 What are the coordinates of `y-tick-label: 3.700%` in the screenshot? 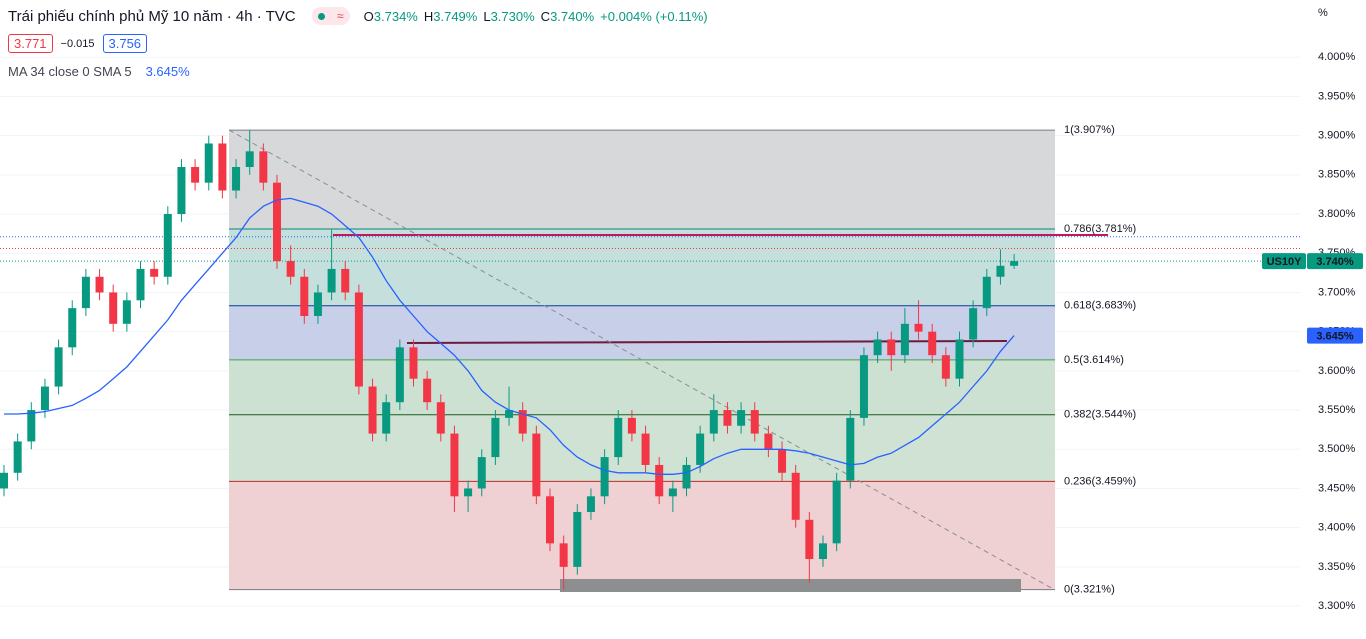 It's located at (1337, 292).